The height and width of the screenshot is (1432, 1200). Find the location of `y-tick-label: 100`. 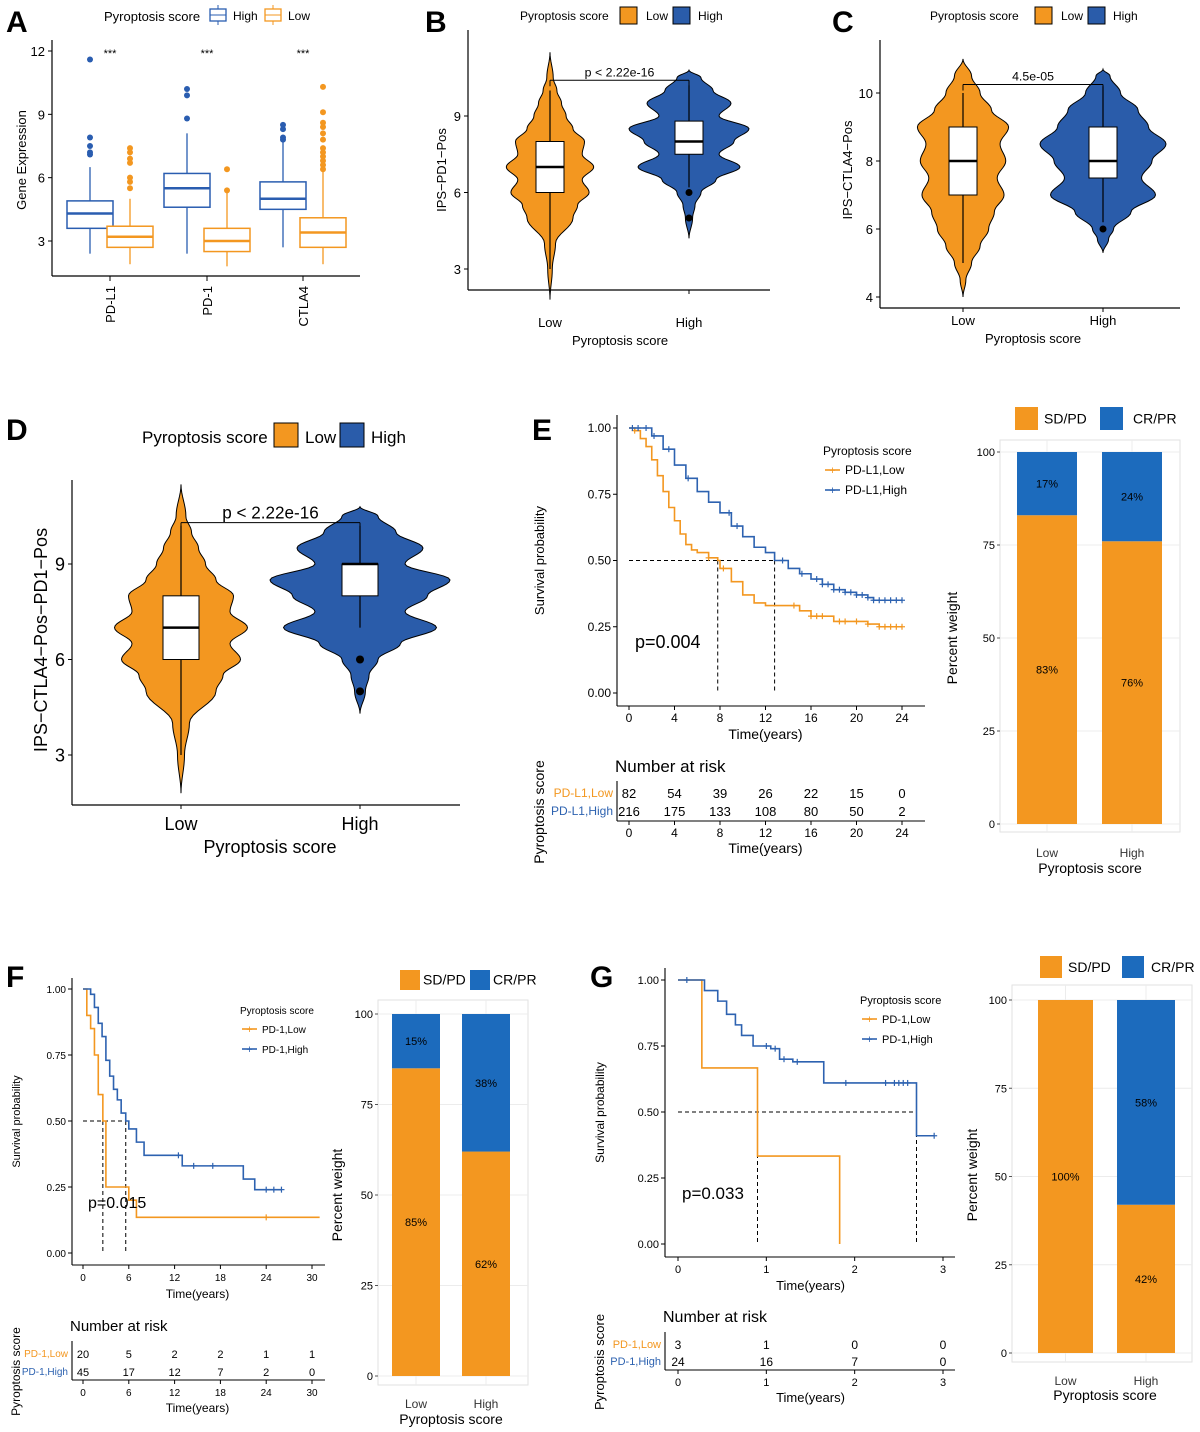

y-tick-label: 100 is located at coordinates (998, 1001).